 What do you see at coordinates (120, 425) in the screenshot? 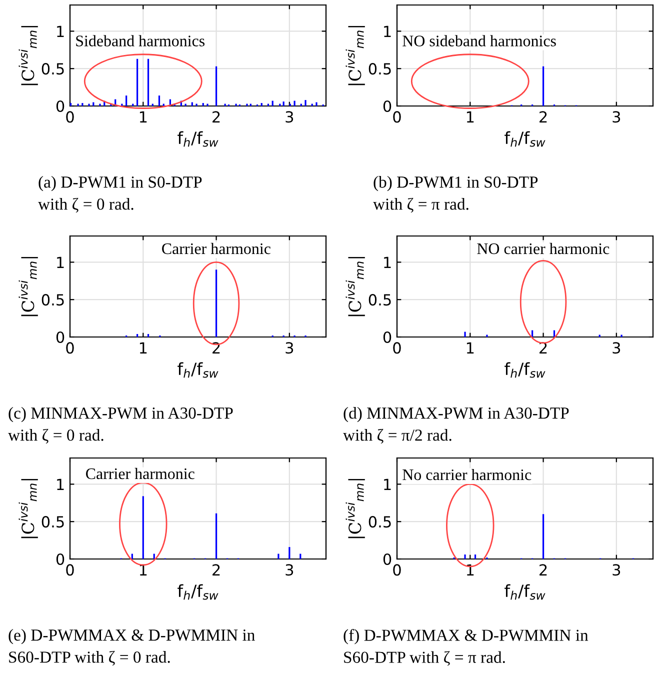
I see `text: (c) MINMAX-PWM in A30-DTP with ζ = 0 rad.` at bounding box center [120, 425].